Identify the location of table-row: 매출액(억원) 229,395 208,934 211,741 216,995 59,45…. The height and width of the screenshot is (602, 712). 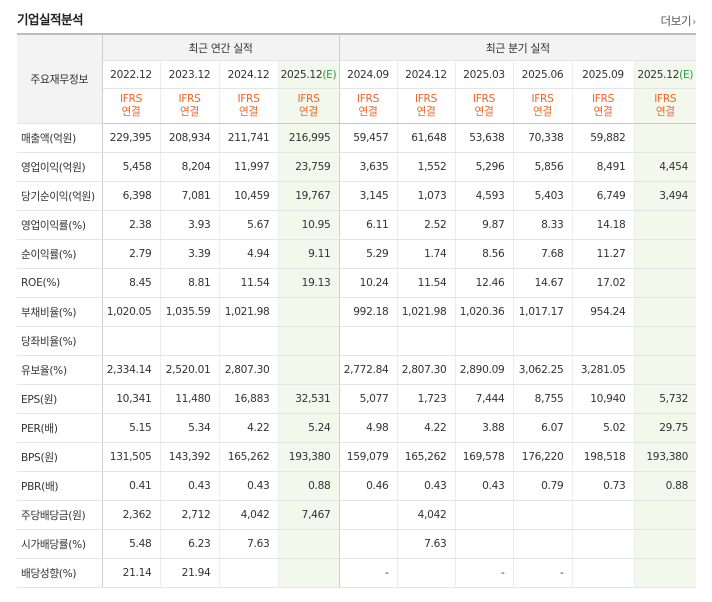
(357, 138).